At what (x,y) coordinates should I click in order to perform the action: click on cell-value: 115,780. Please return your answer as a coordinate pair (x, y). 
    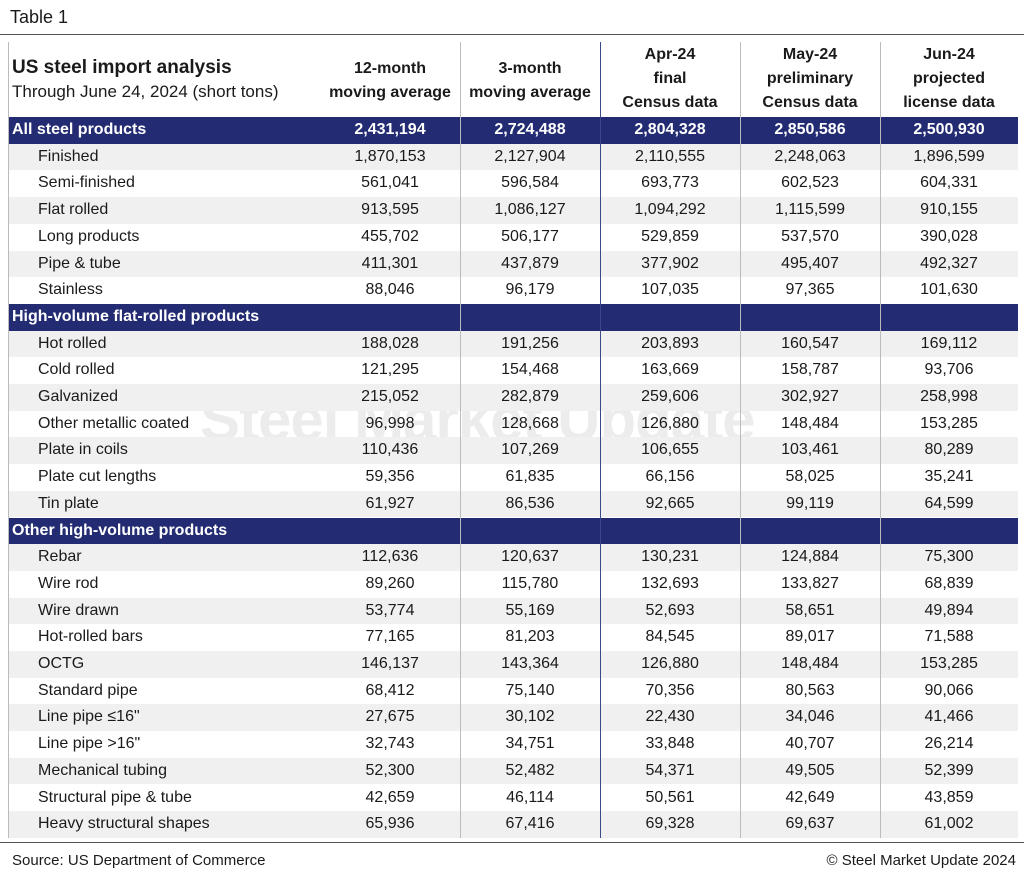
    Looking at the image, I should click on (530, 583).